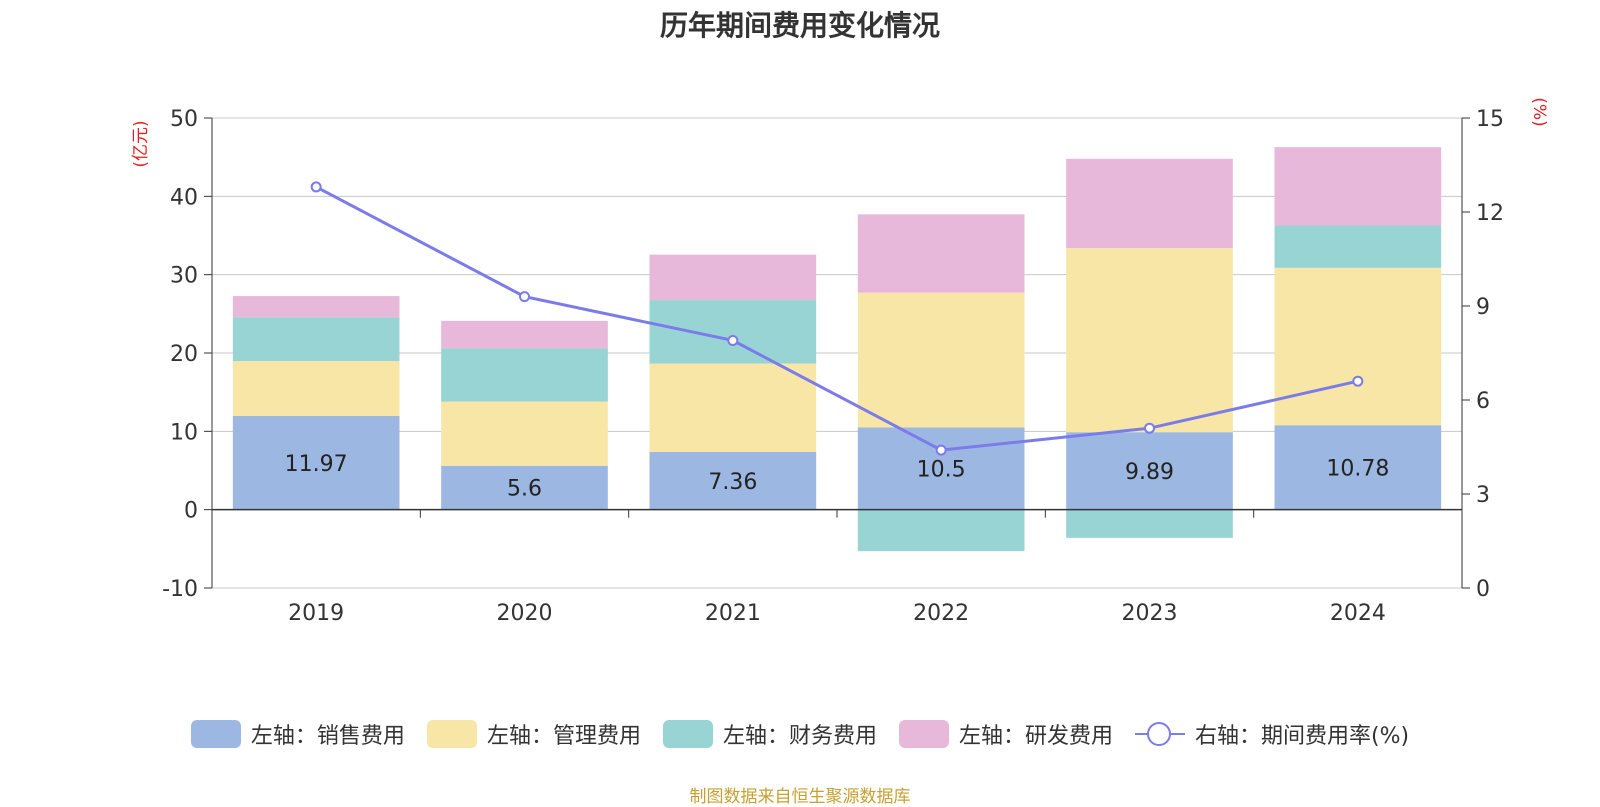 The width and height of the screenshot is (1600, 807). I want to click on bar-data-label: 11.97, so click(316, 464).